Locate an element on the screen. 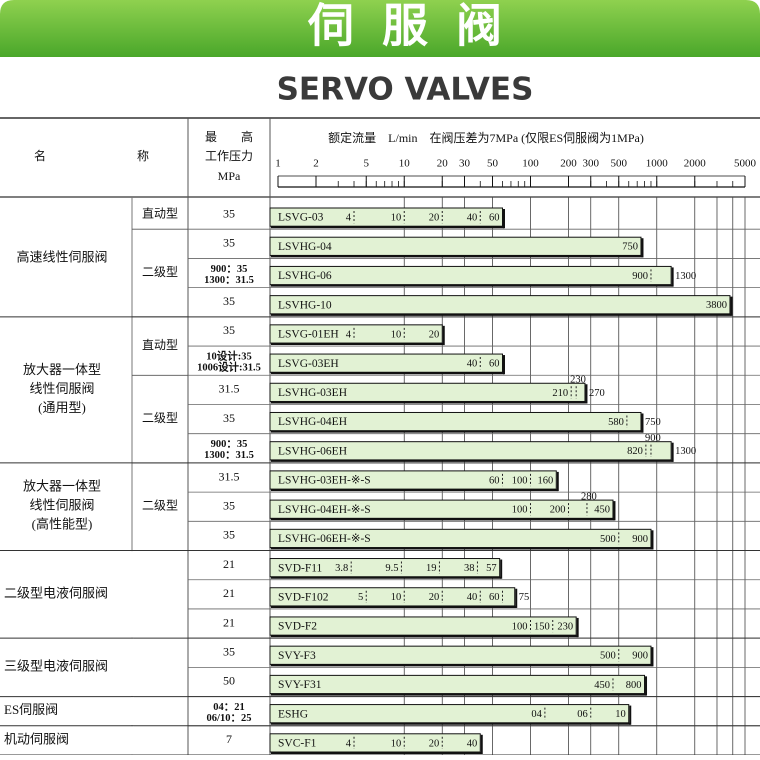  x-tick-label: 1000 is located at coordinates (657, 164).